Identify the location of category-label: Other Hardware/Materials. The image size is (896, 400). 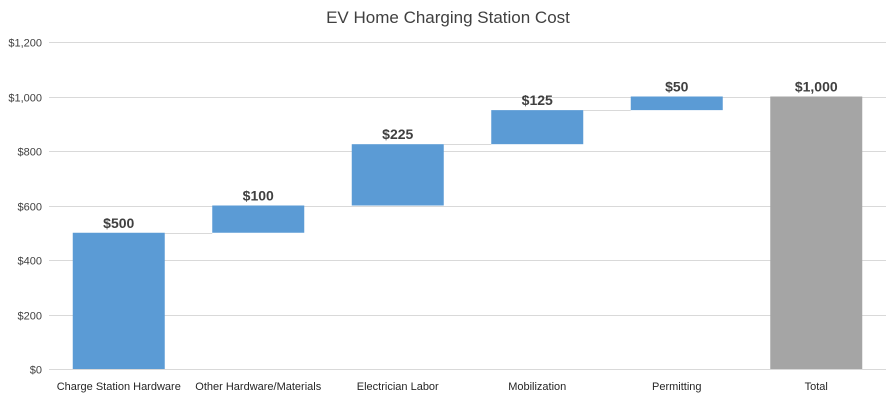
(258, 387).